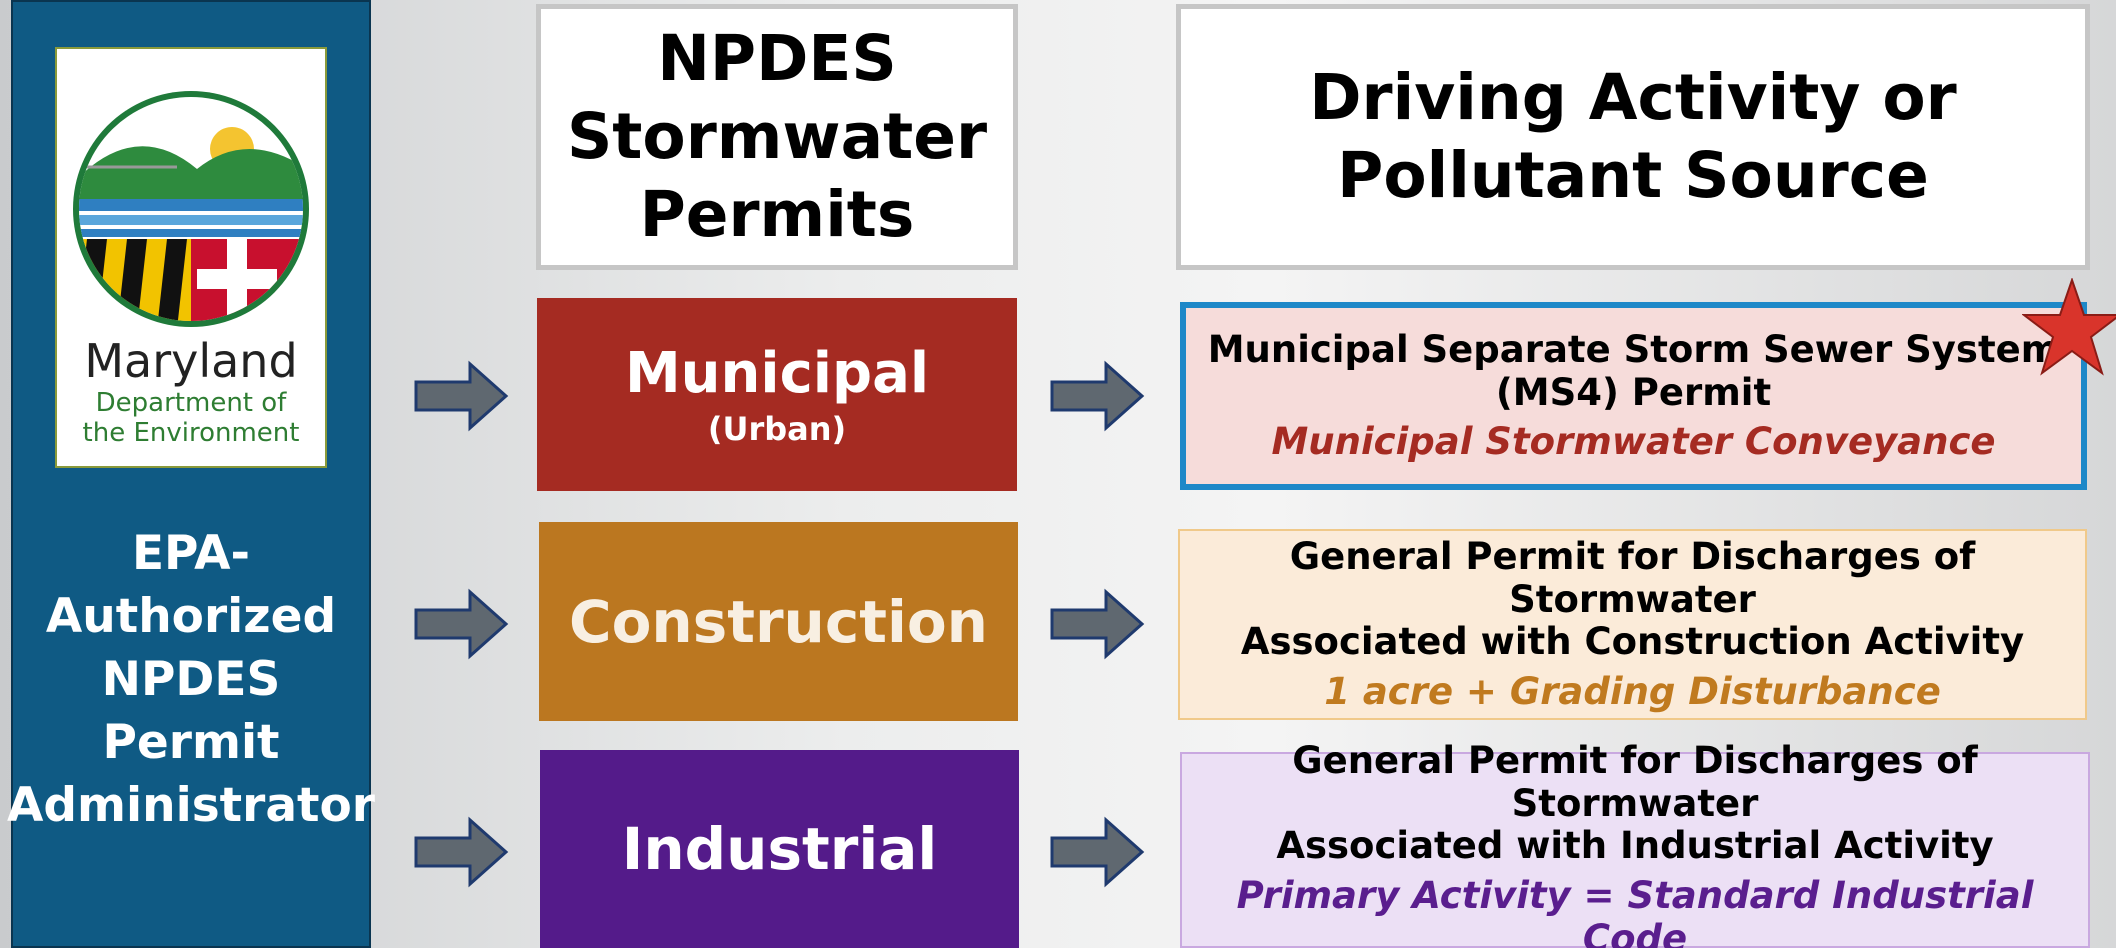 This screenshot has width=2116, height=948. What do you see at coordinates (191, 433) in the screenshot?
I see `logo-department: the Environment` at bounding box center [191, 433].